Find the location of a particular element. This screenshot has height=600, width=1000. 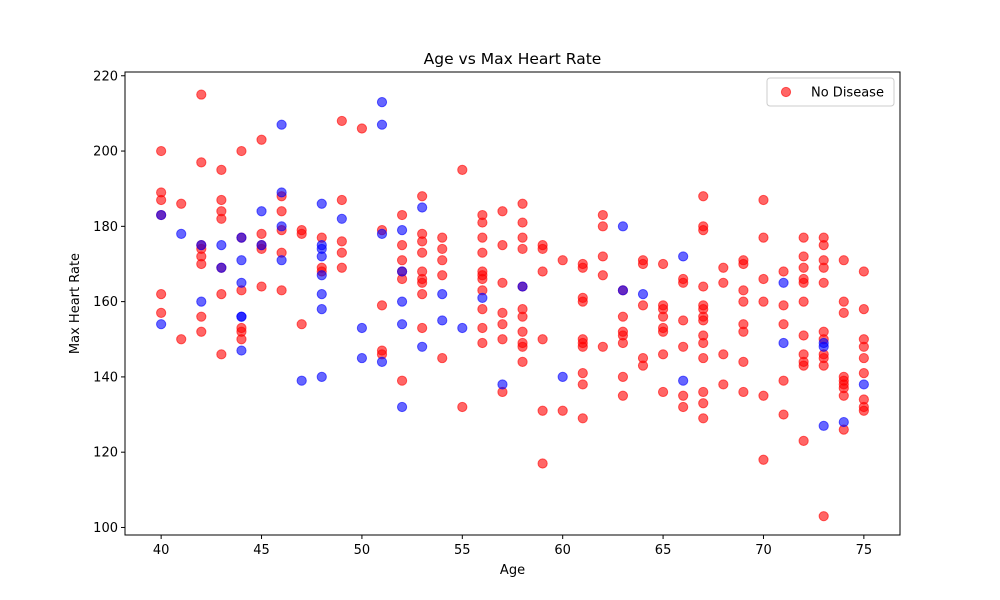

y-tick-label: 180 is located at coordinates (105, 227).